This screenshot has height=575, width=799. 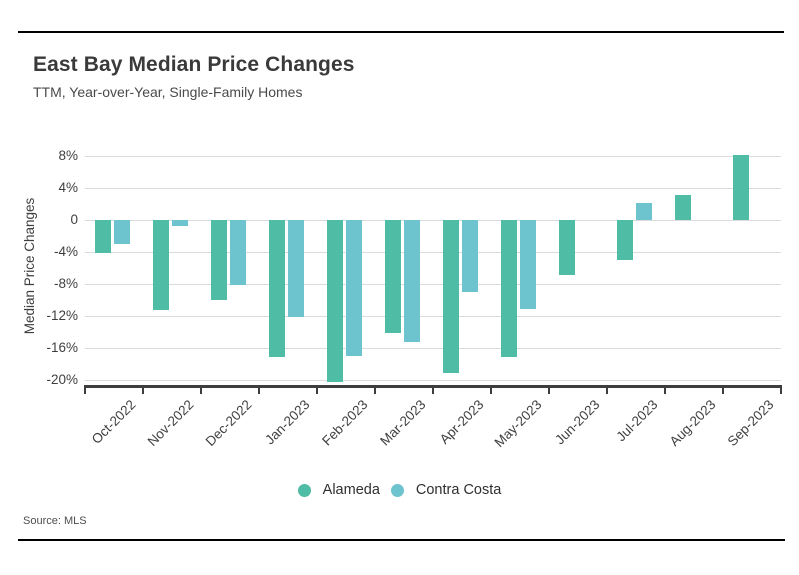 What do you see at coordinates (401, 540) in the screenshot?
I see `bottom-border` at bounding box center [401, 540].